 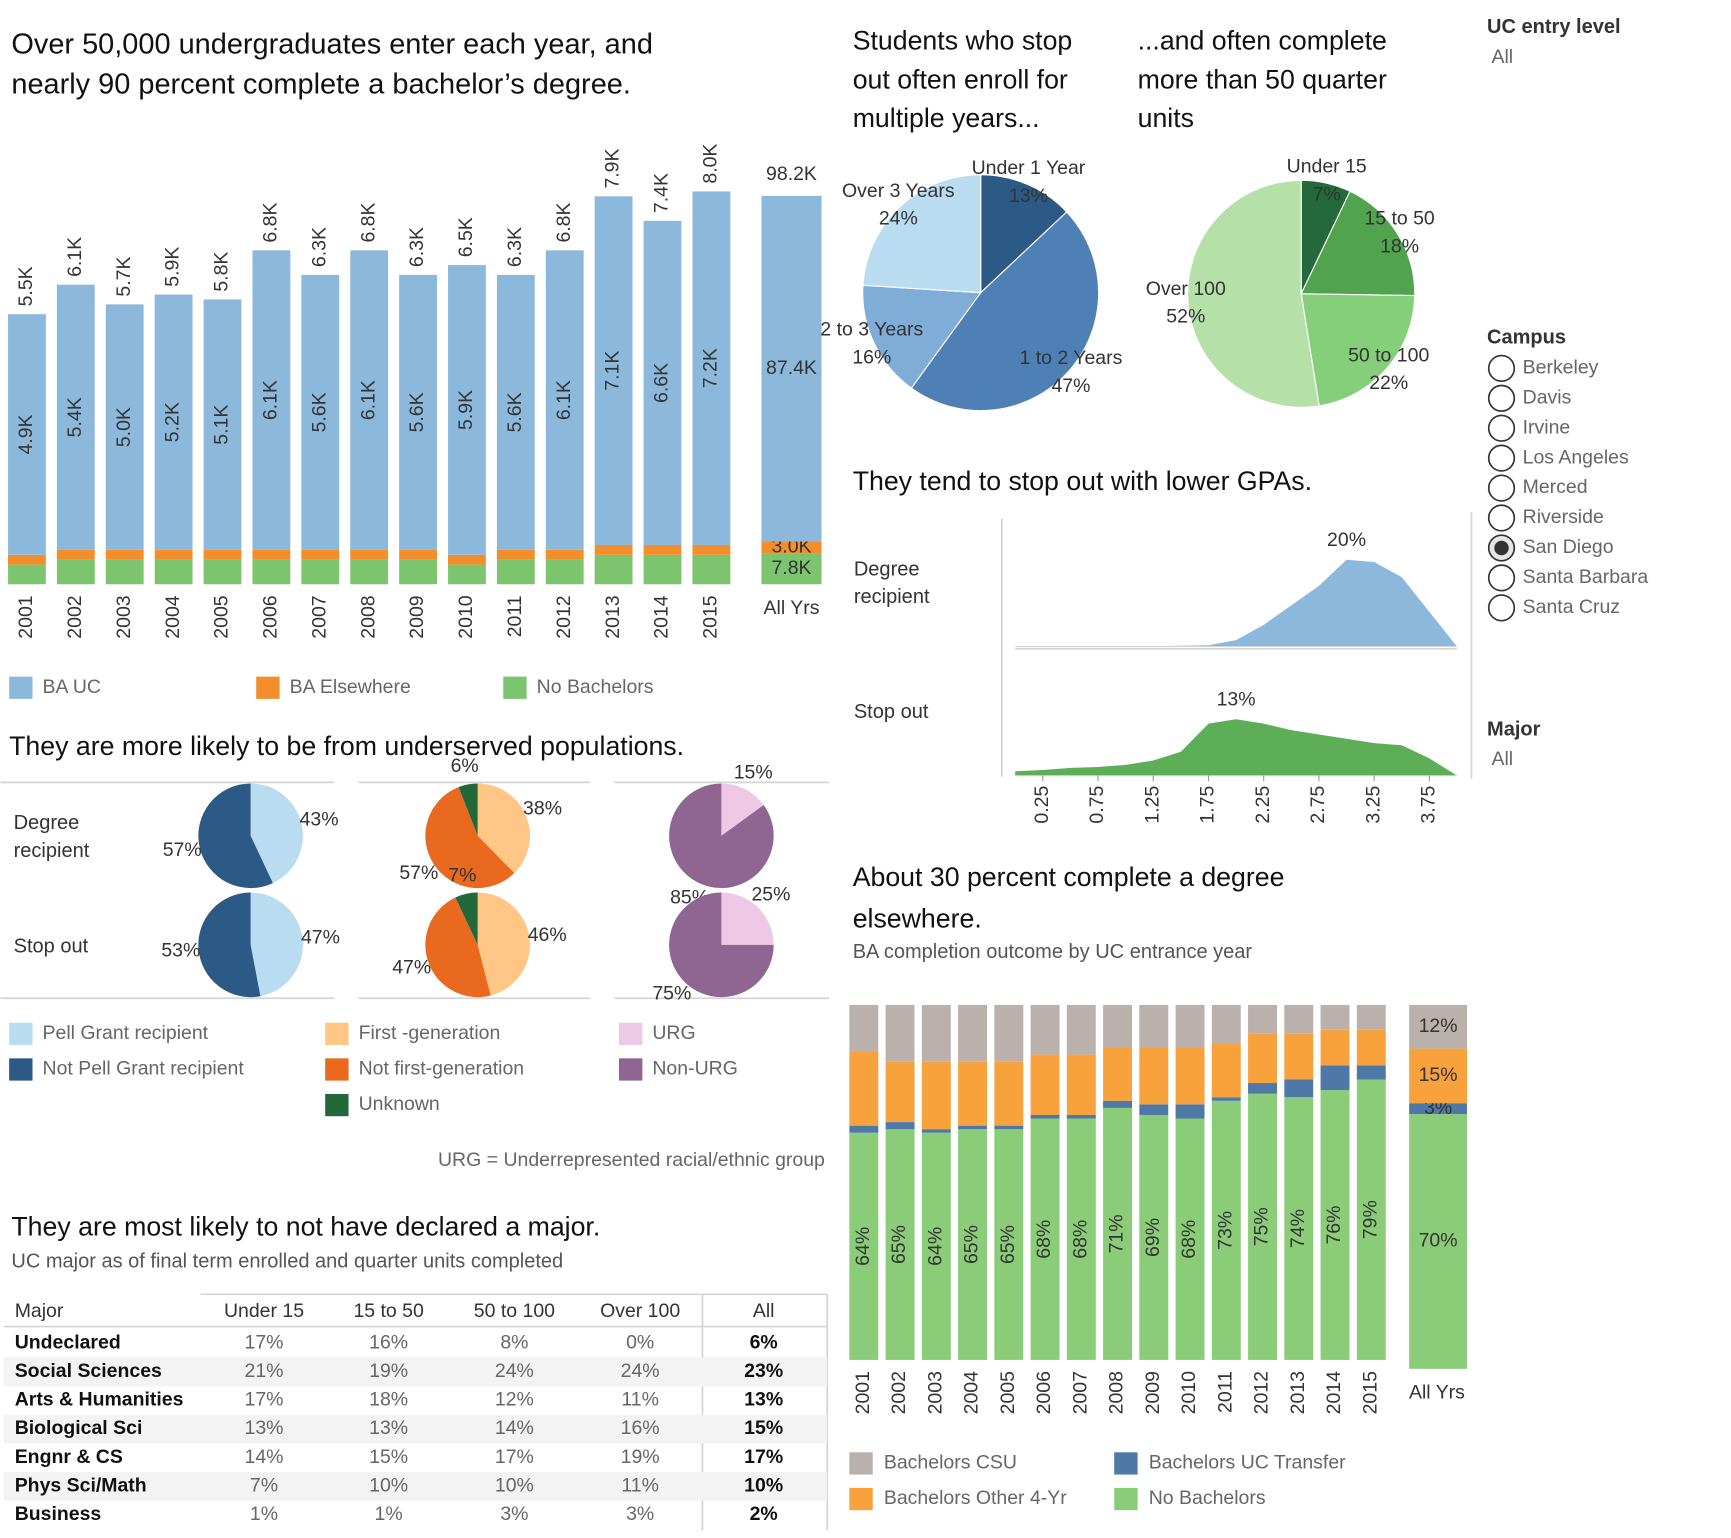 What do you see at coordinates (1388, 355) in the screenshot?
I see `slice-label: 50 to 100` at bounding box center [1388, 355].